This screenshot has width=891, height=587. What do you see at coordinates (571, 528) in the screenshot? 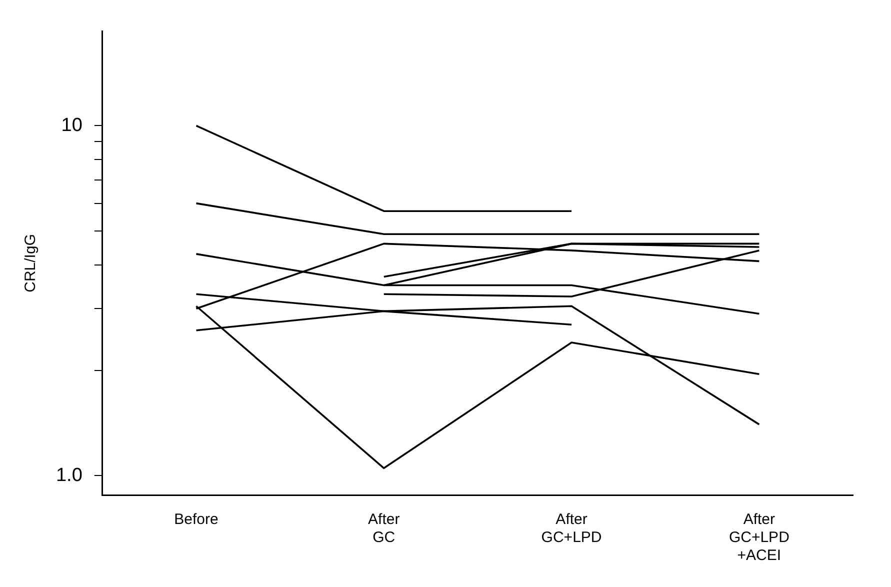
I see `x-tick-label: After GC+LPD` at bounding box center [571, 528].